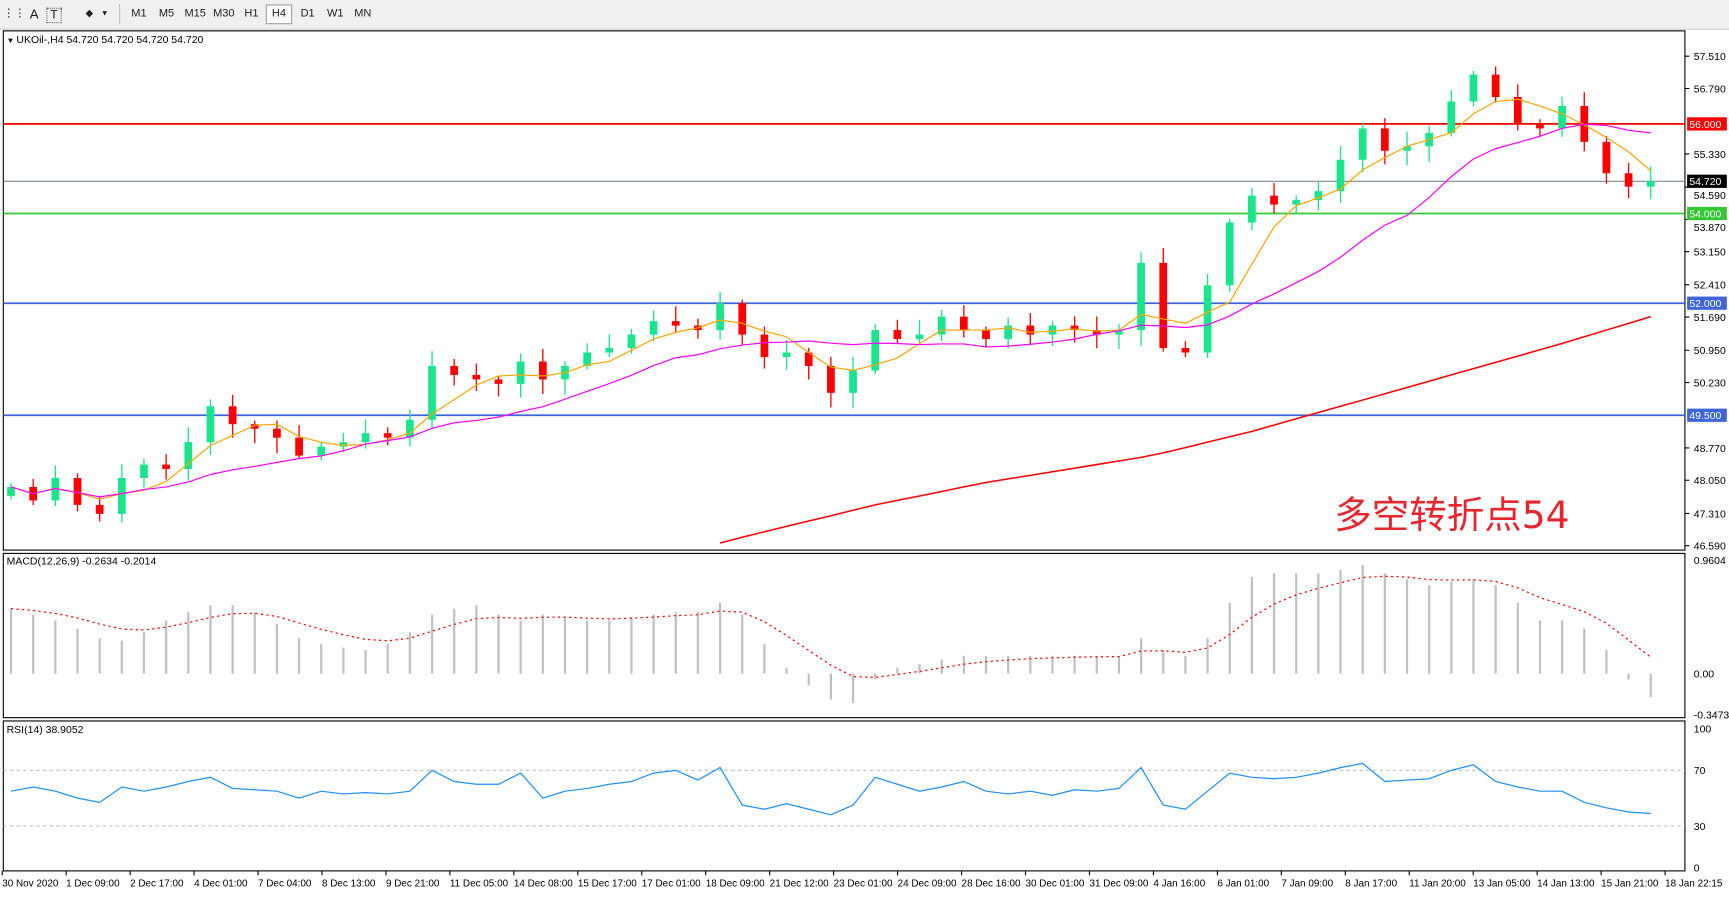 The height and width of the screenshot is (897, 1729). I want to click on timeframe-m30: M30, so click(224, 13).